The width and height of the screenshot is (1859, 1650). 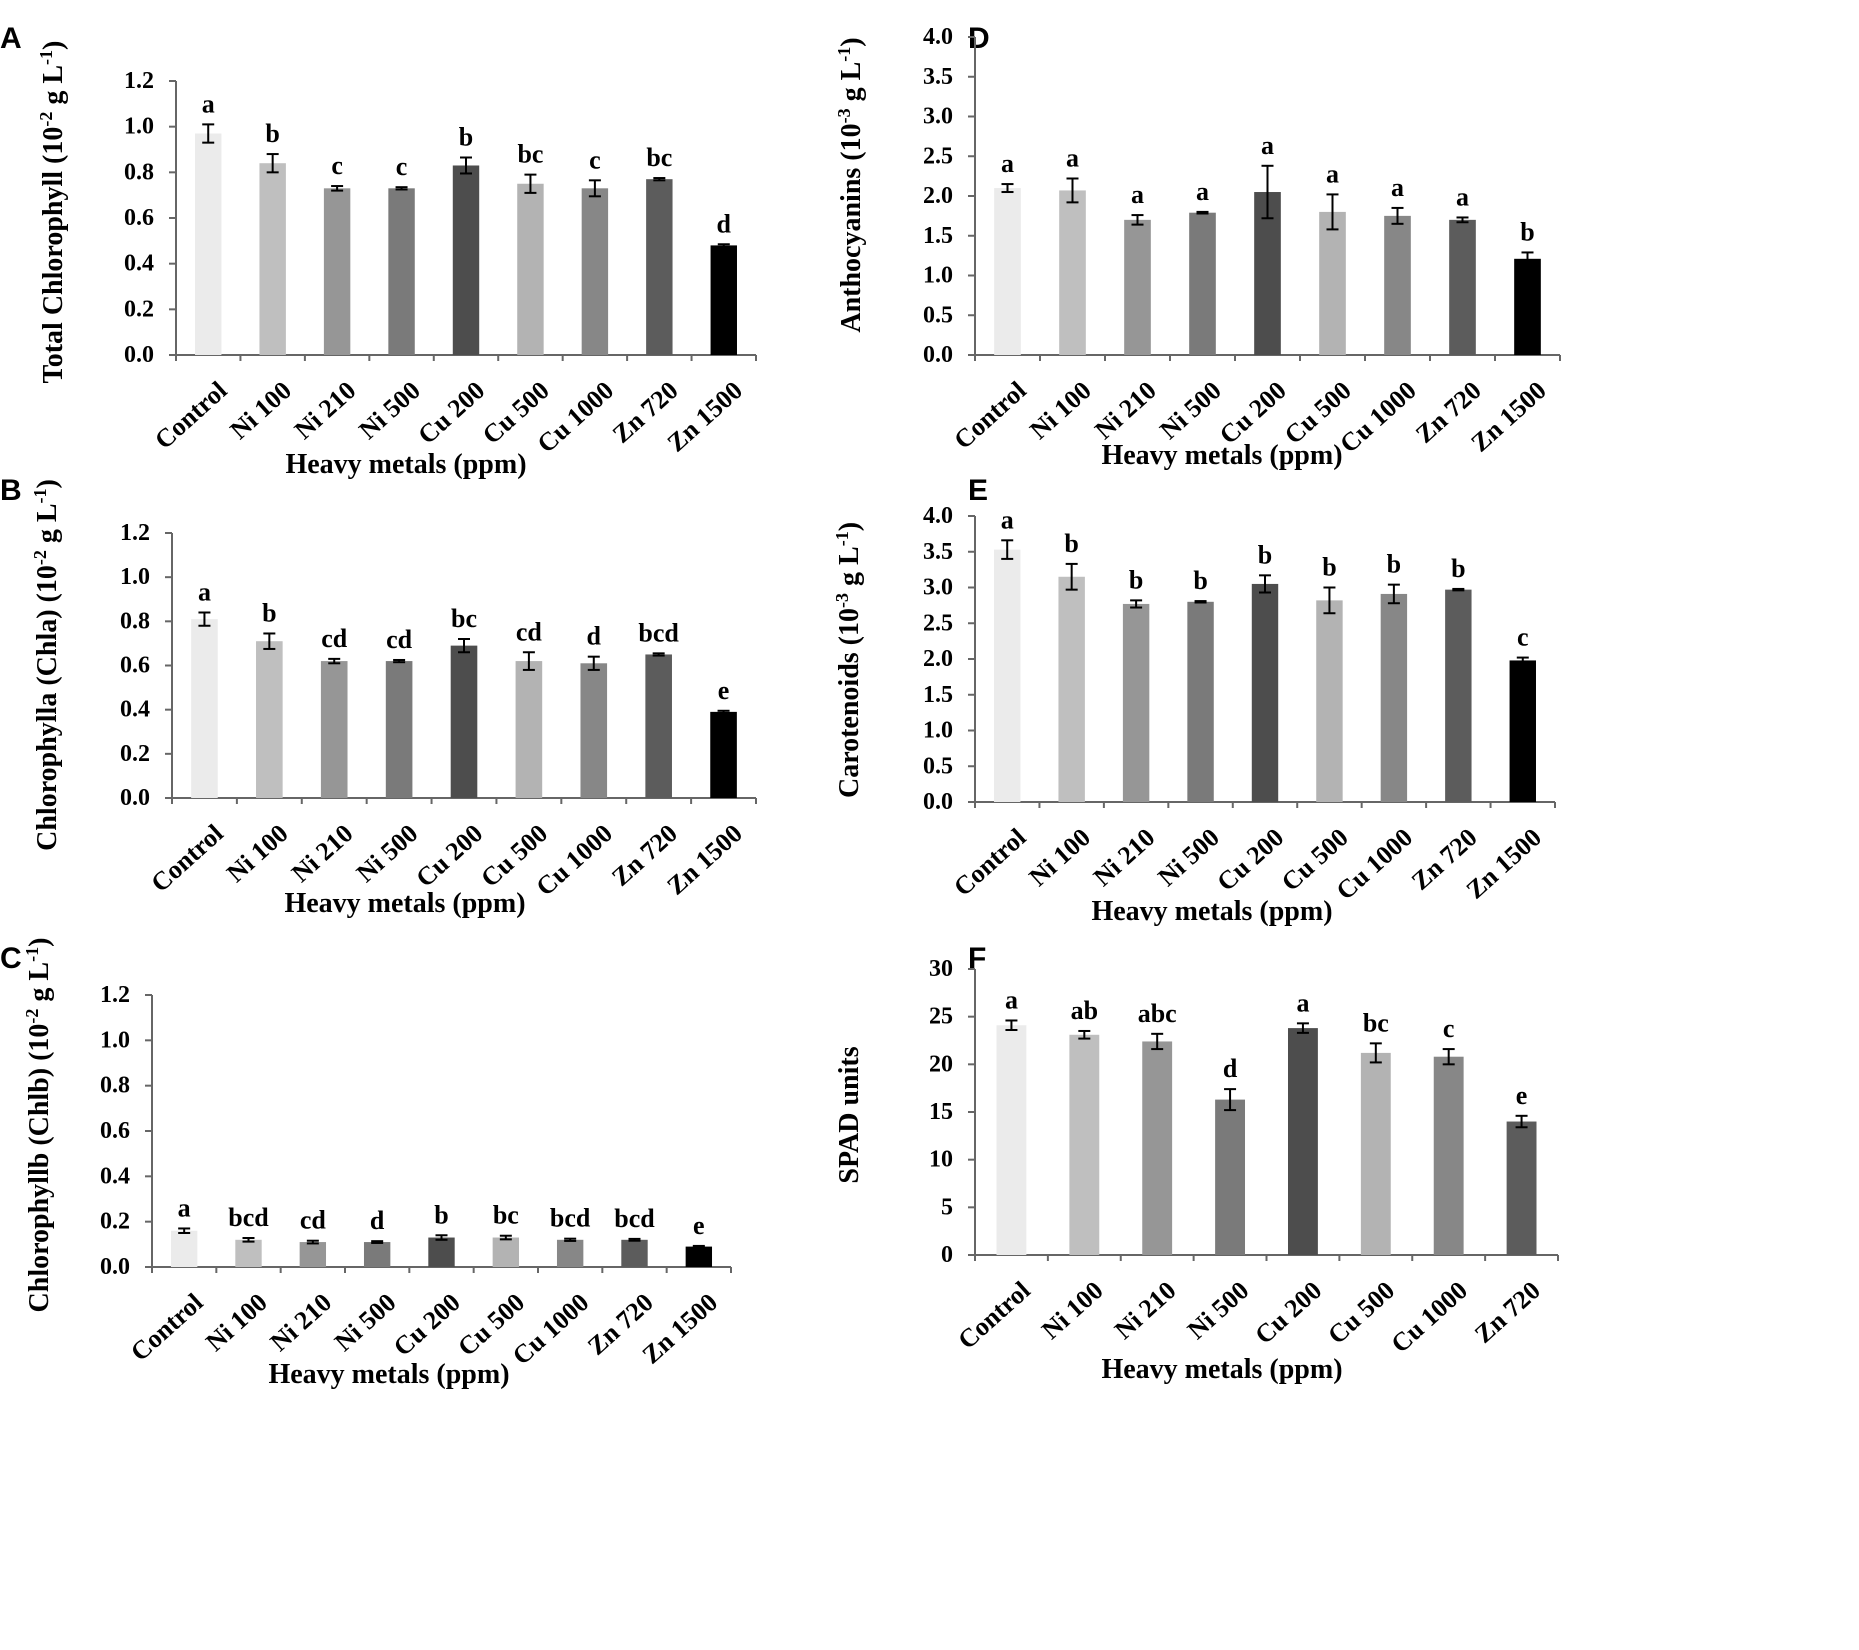 I want to click on y-axis-title: Total Chlorophyll (10-2 g L-1), so click(x=52, y=212).